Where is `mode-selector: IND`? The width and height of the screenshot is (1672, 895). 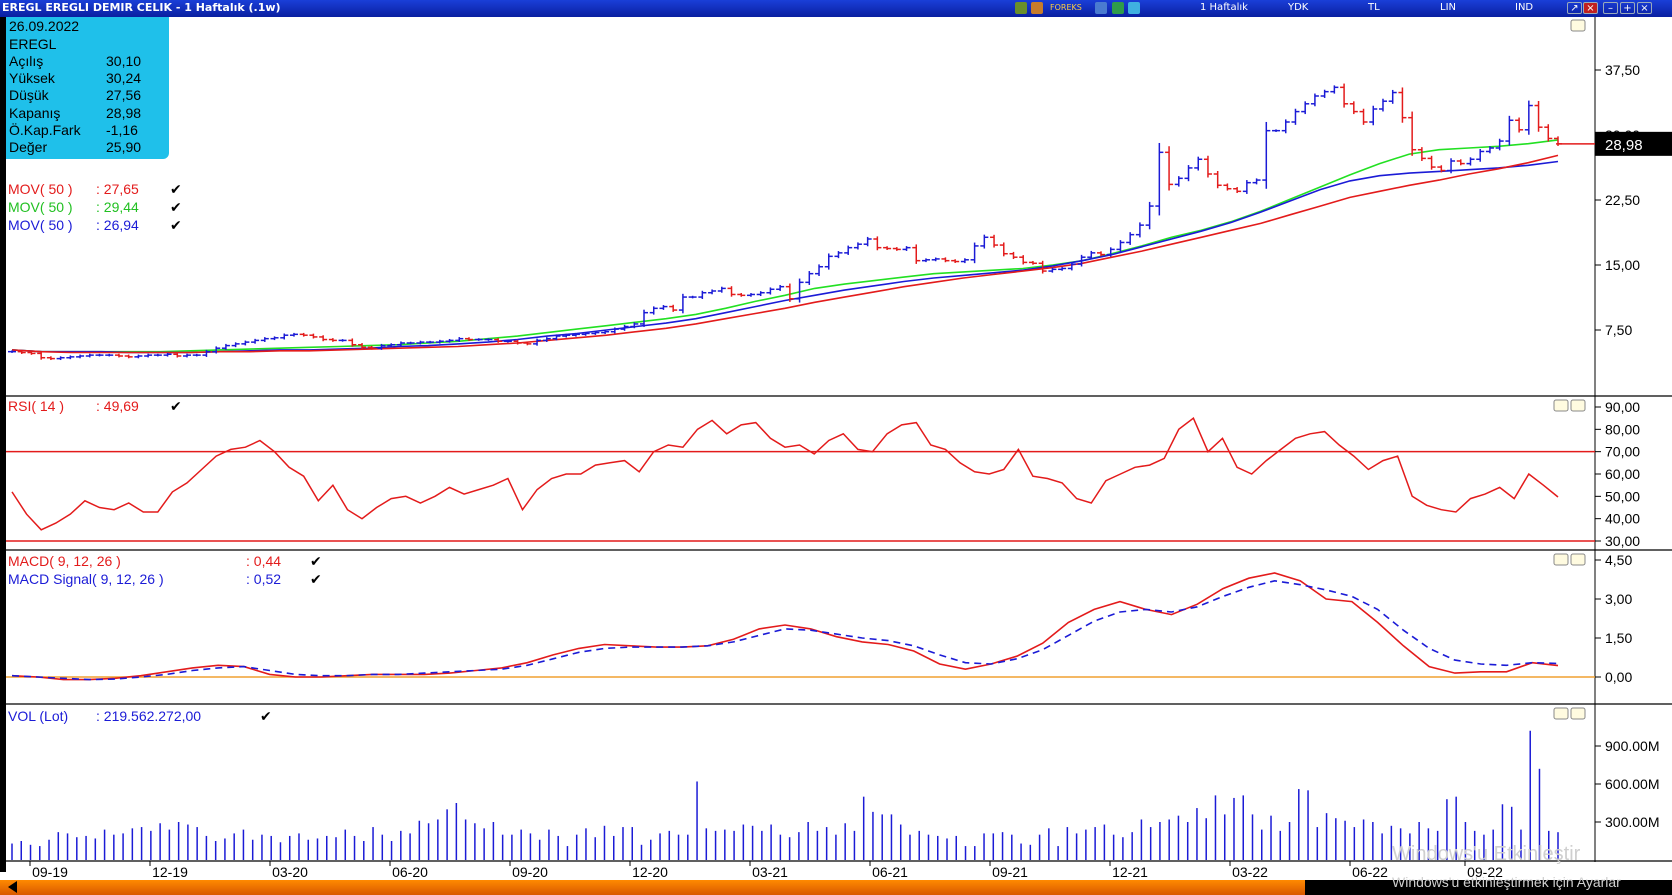 mode-selector: IND is located at coordinates (1524, 7).